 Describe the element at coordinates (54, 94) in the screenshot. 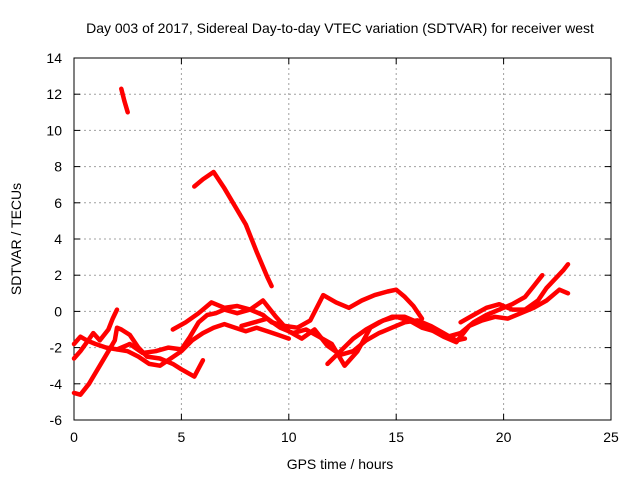

I see `y-tick-label: 12` at that location.